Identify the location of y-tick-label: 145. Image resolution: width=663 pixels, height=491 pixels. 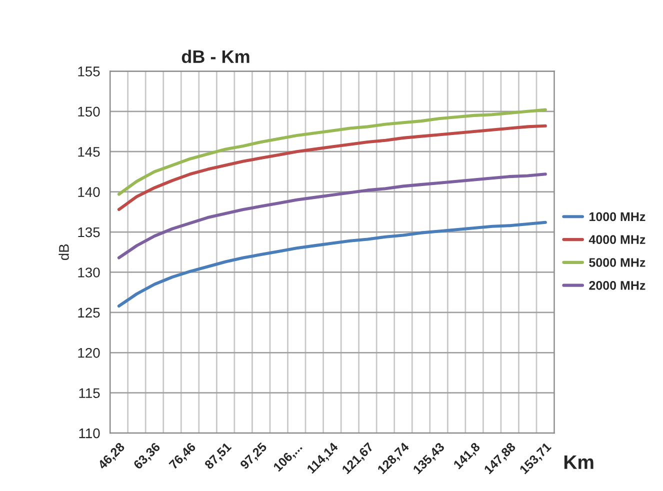
(89, 152).